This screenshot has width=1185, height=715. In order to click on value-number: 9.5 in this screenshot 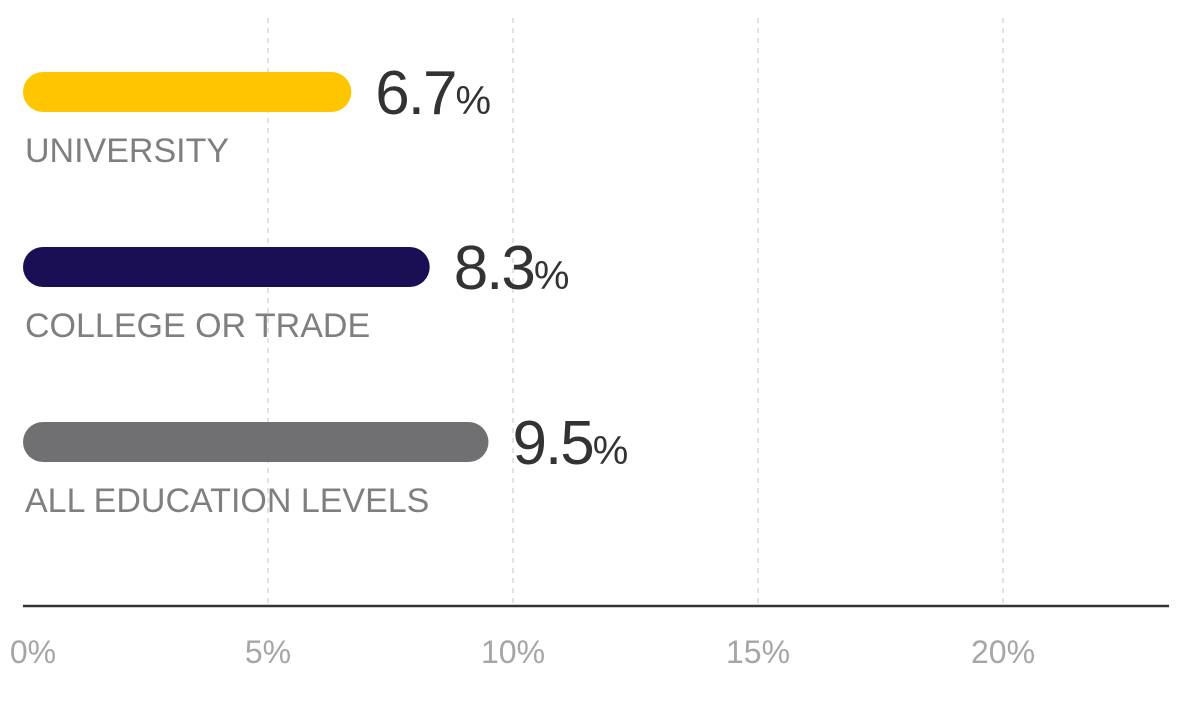, I will do `click(553, 443)`.